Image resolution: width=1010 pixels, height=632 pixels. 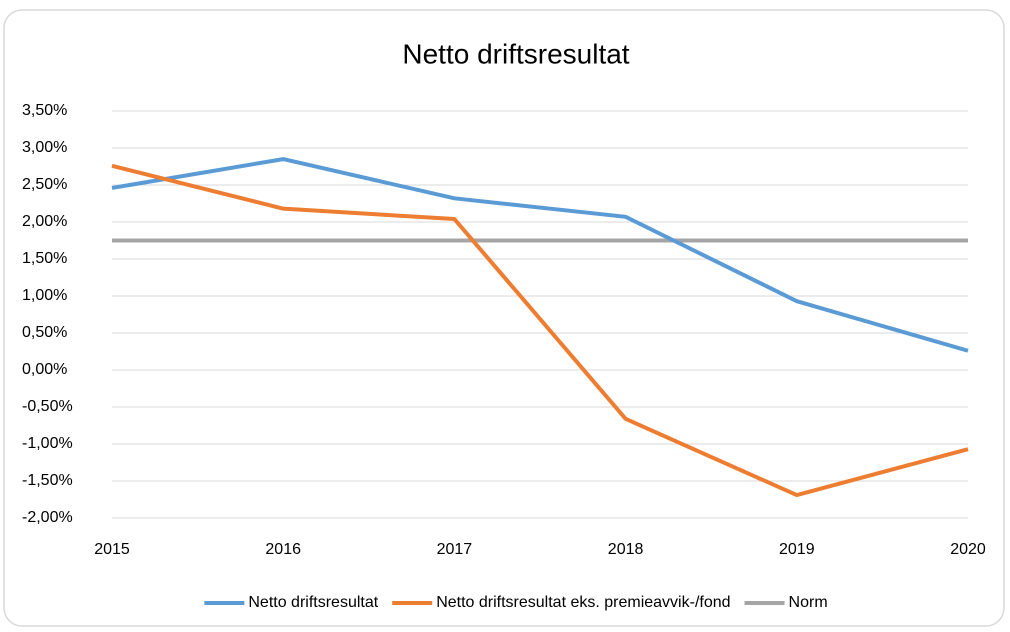 What do you see at coordinates (44, 110) in the screenshot?
I see `y-tick-label: 3,50%` at bounding box center [44, 110].